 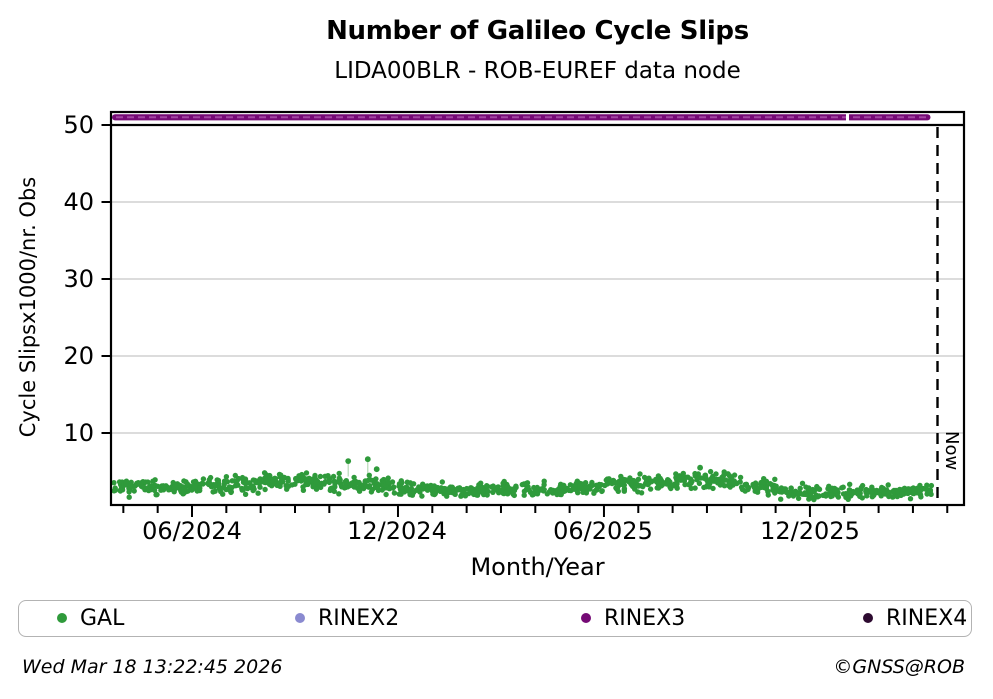 I want to click on y-tick-label-20: 20, so click(x=78, y=356).